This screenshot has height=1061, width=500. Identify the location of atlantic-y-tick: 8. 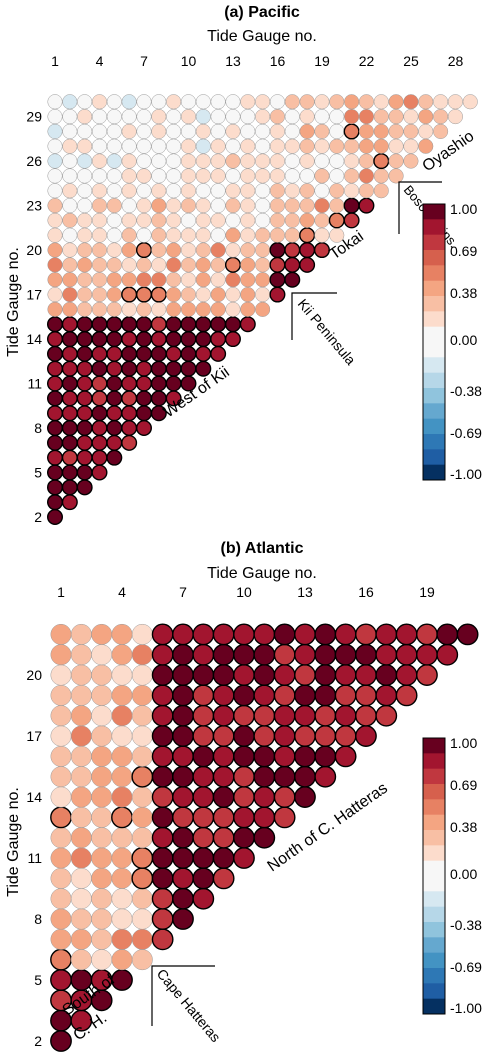
(38, 919).